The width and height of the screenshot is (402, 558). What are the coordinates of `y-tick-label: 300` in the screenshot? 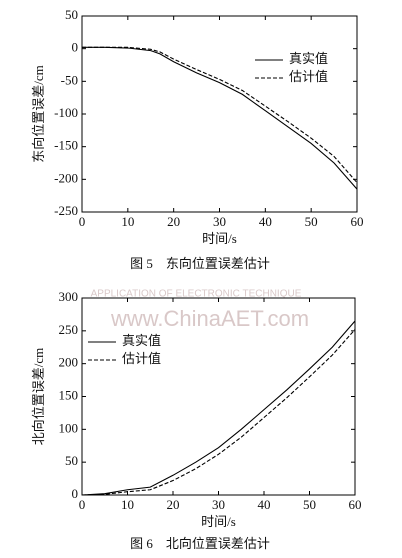 It's located at (69, 296).